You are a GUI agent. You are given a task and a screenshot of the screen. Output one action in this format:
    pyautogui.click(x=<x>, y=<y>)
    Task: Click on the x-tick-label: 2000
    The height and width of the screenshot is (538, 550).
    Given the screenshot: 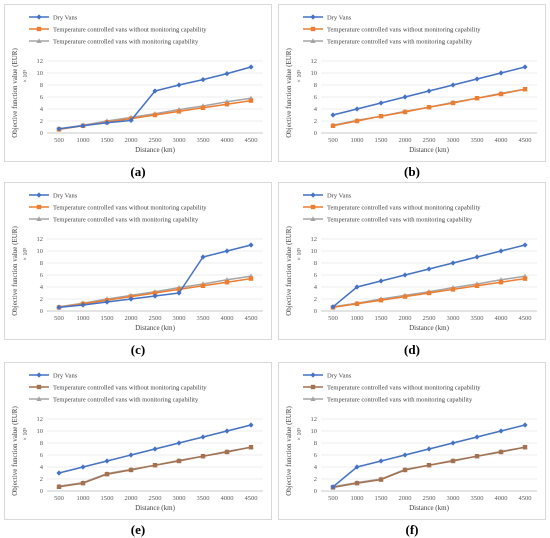 What is the action you would take?
    pyautogui.click(x=405, y=318)
    